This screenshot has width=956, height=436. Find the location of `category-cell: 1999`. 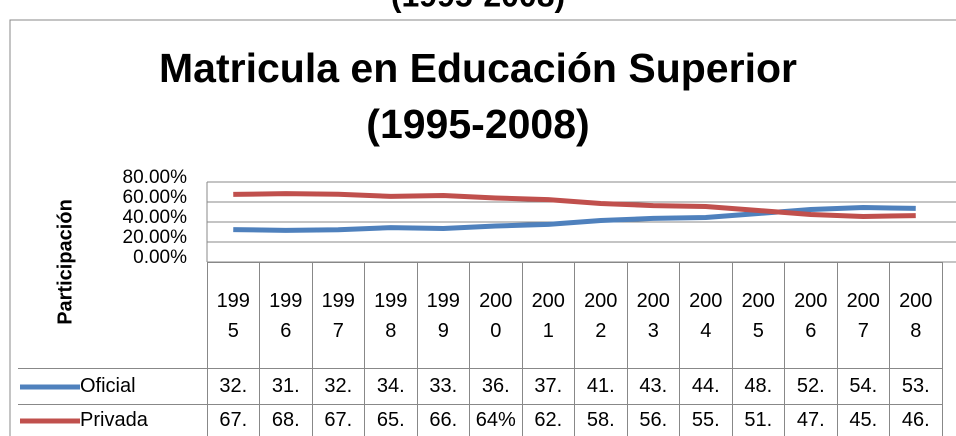

category-cell: 1999 is located at coordinates (443, 315).